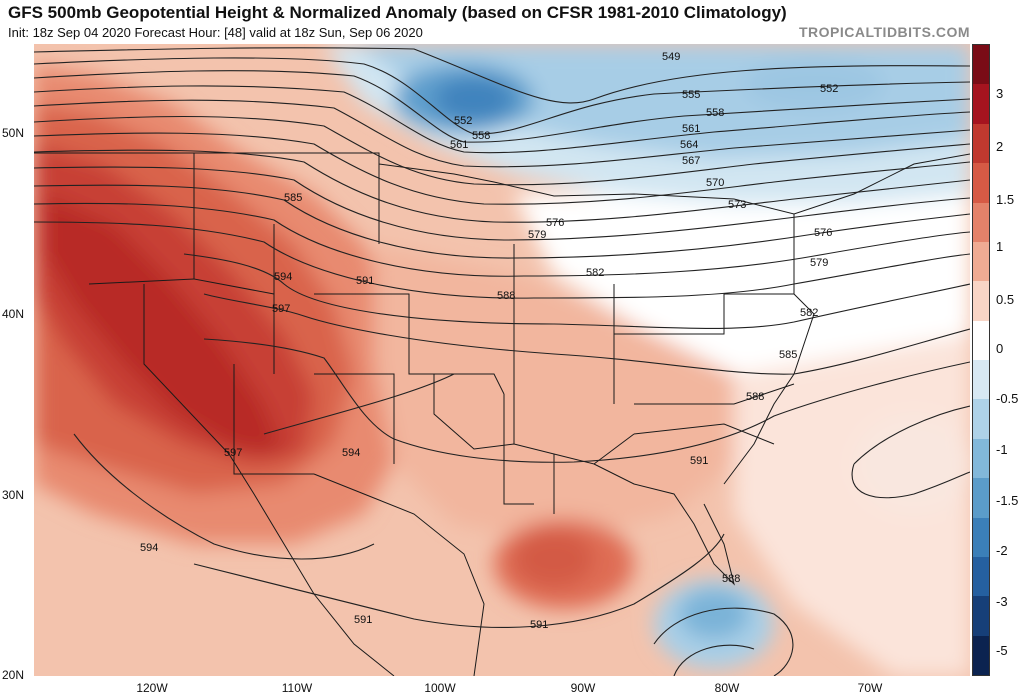 The image size is (1024, 696). What do you see at coordinates (1007, 398) in the screenshot?
I see `colorbar-label: -0.5` at bounding box center [1007, 398].